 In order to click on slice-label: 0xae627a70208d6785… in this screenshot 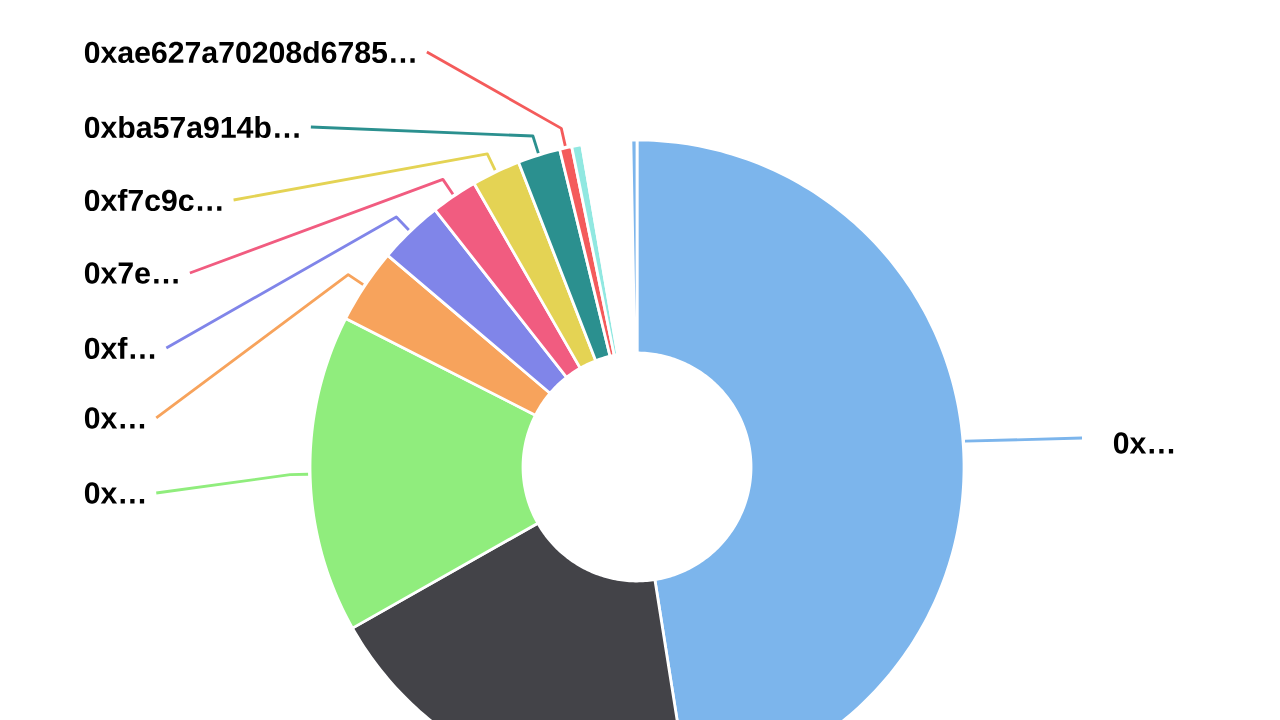, I will do `click(249, 52)`.